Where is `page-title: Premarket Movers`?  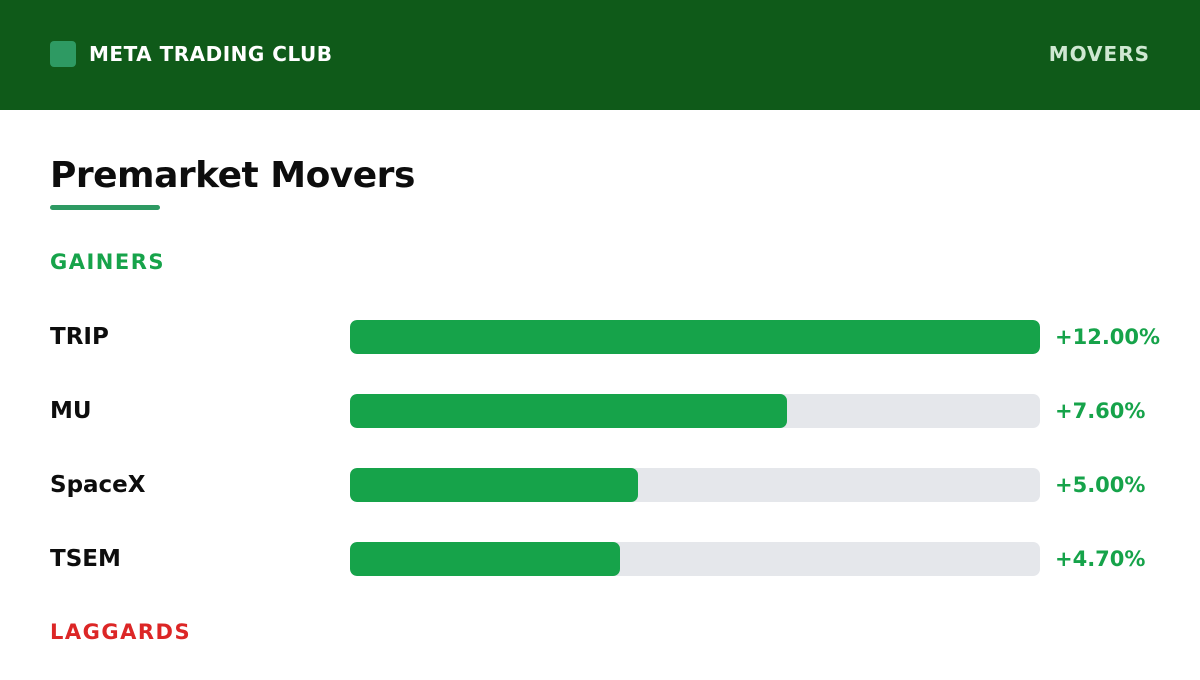
page-title: Premarket Movers is located at coordinates (232, 175).